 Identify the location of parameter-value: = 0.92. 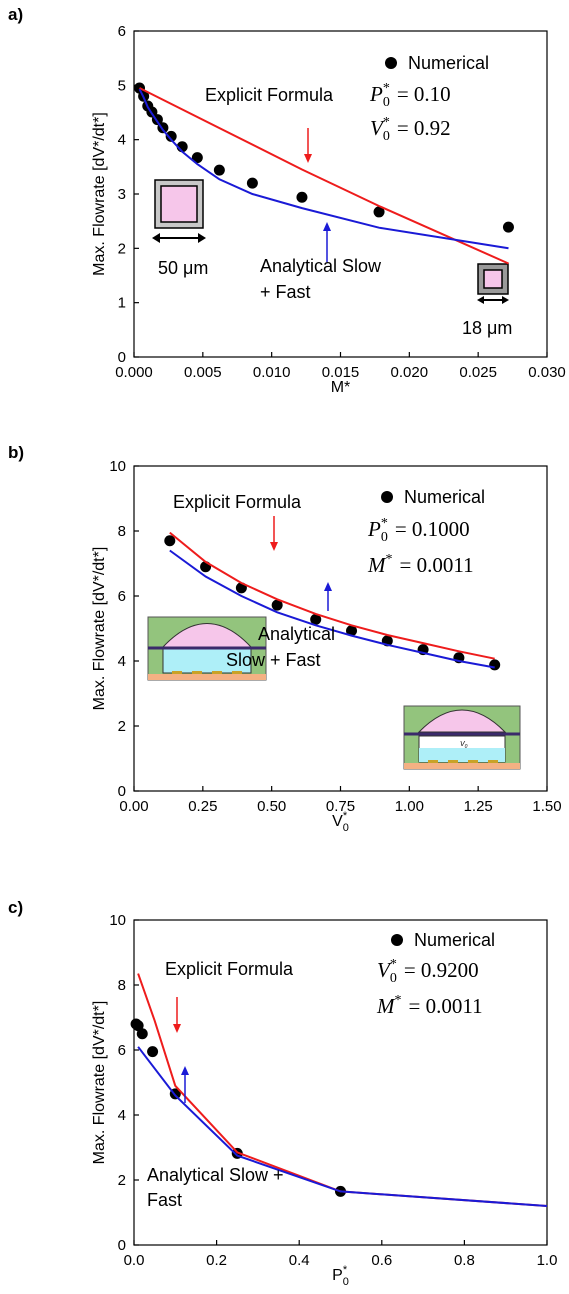
(424, 128).